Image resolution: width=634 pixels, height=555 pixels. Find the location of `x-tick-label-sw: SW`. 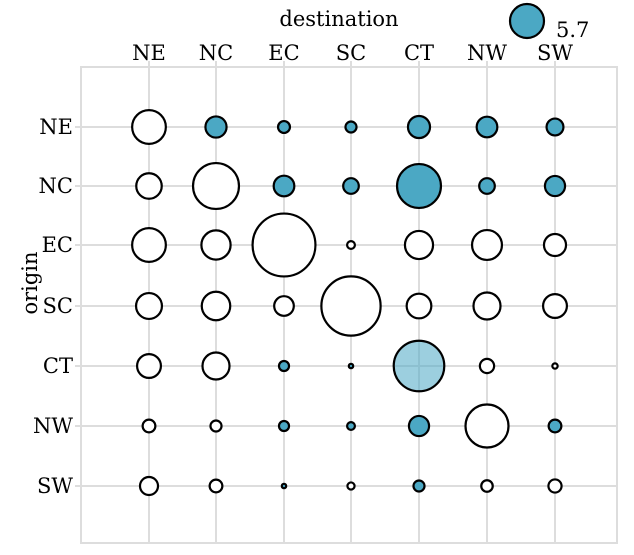

x-tick-label-sw: SW is located at coordinates (555, 53).